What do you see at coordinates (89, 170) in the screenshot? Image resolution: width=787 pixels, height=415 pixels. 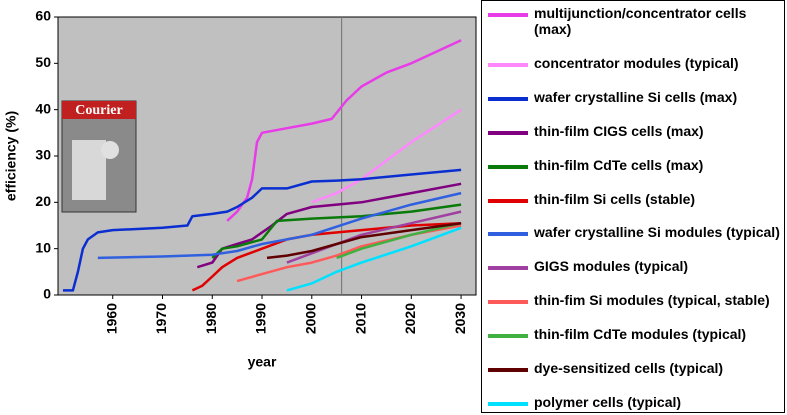 I see `photo-figure` at bounding box center [89, 170].